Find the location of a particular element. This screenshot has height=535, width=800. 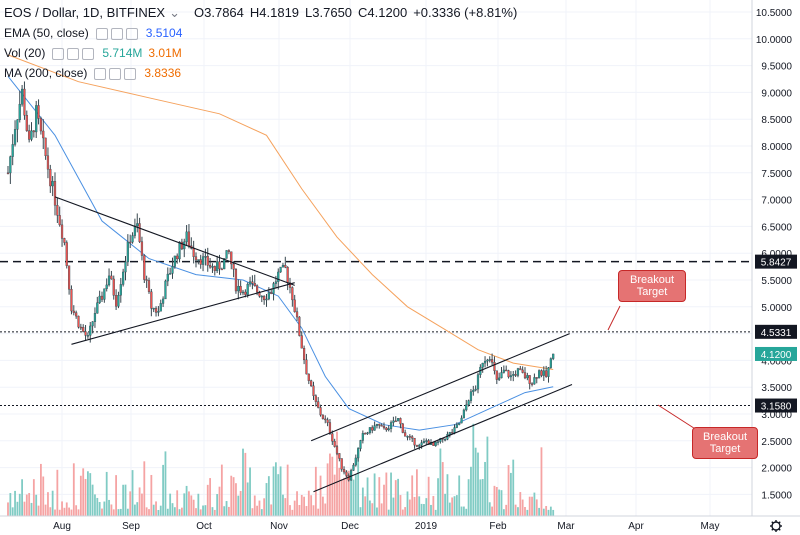

time-tick-label: Oct is located at coordinates (204, 526).